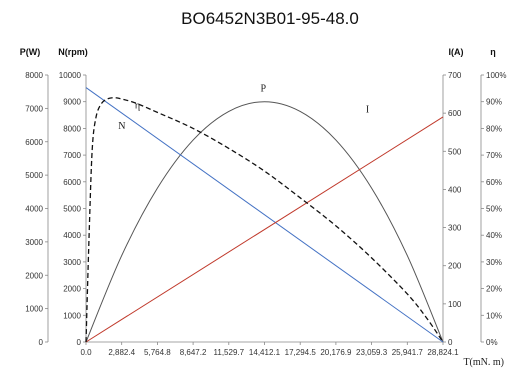 The width and height of the screenshot is (507, 372). Describe the element at coordinates (72, 102) in the screenshot. I see `y-tick-label-n: 9000` at that location.